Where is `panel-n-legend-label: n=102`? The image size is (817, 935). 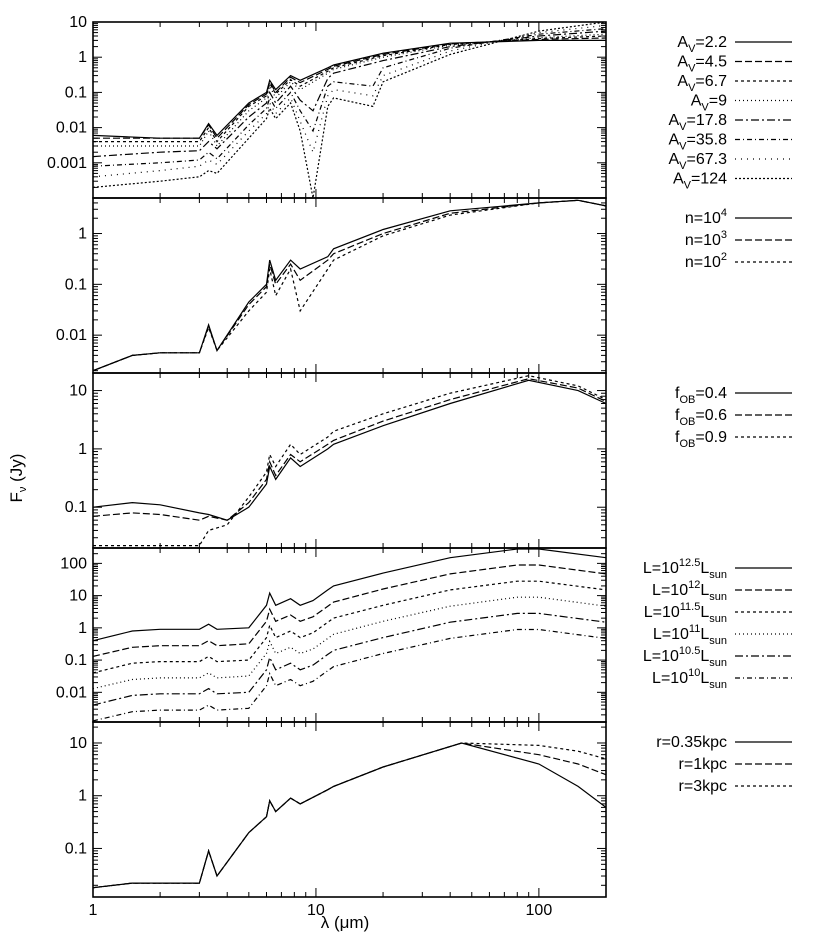
panel-n-legend-label: n=102 is located at coordinates (706, 261).